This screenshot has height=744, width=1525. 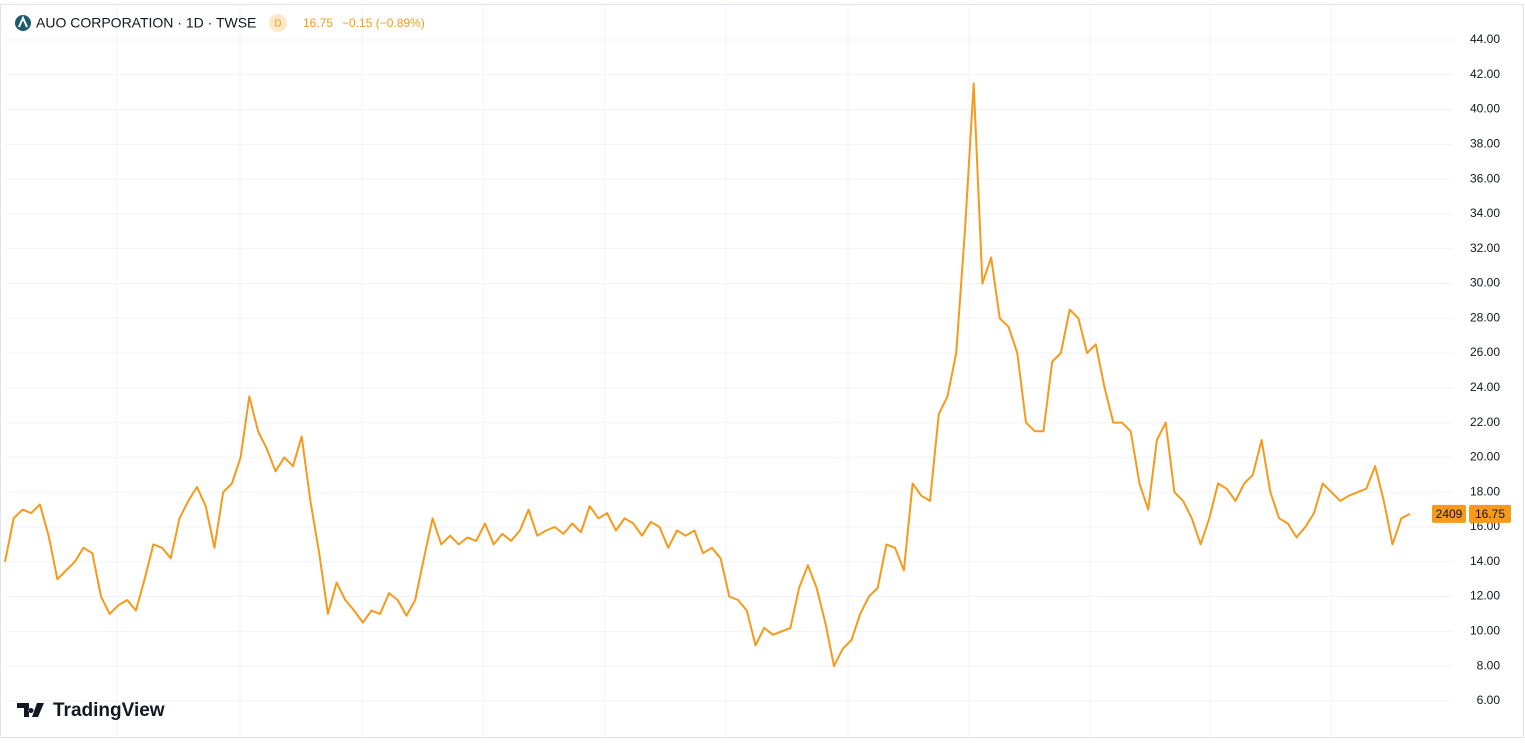 I want to click on badge-bg, so click(x=278, y=23).